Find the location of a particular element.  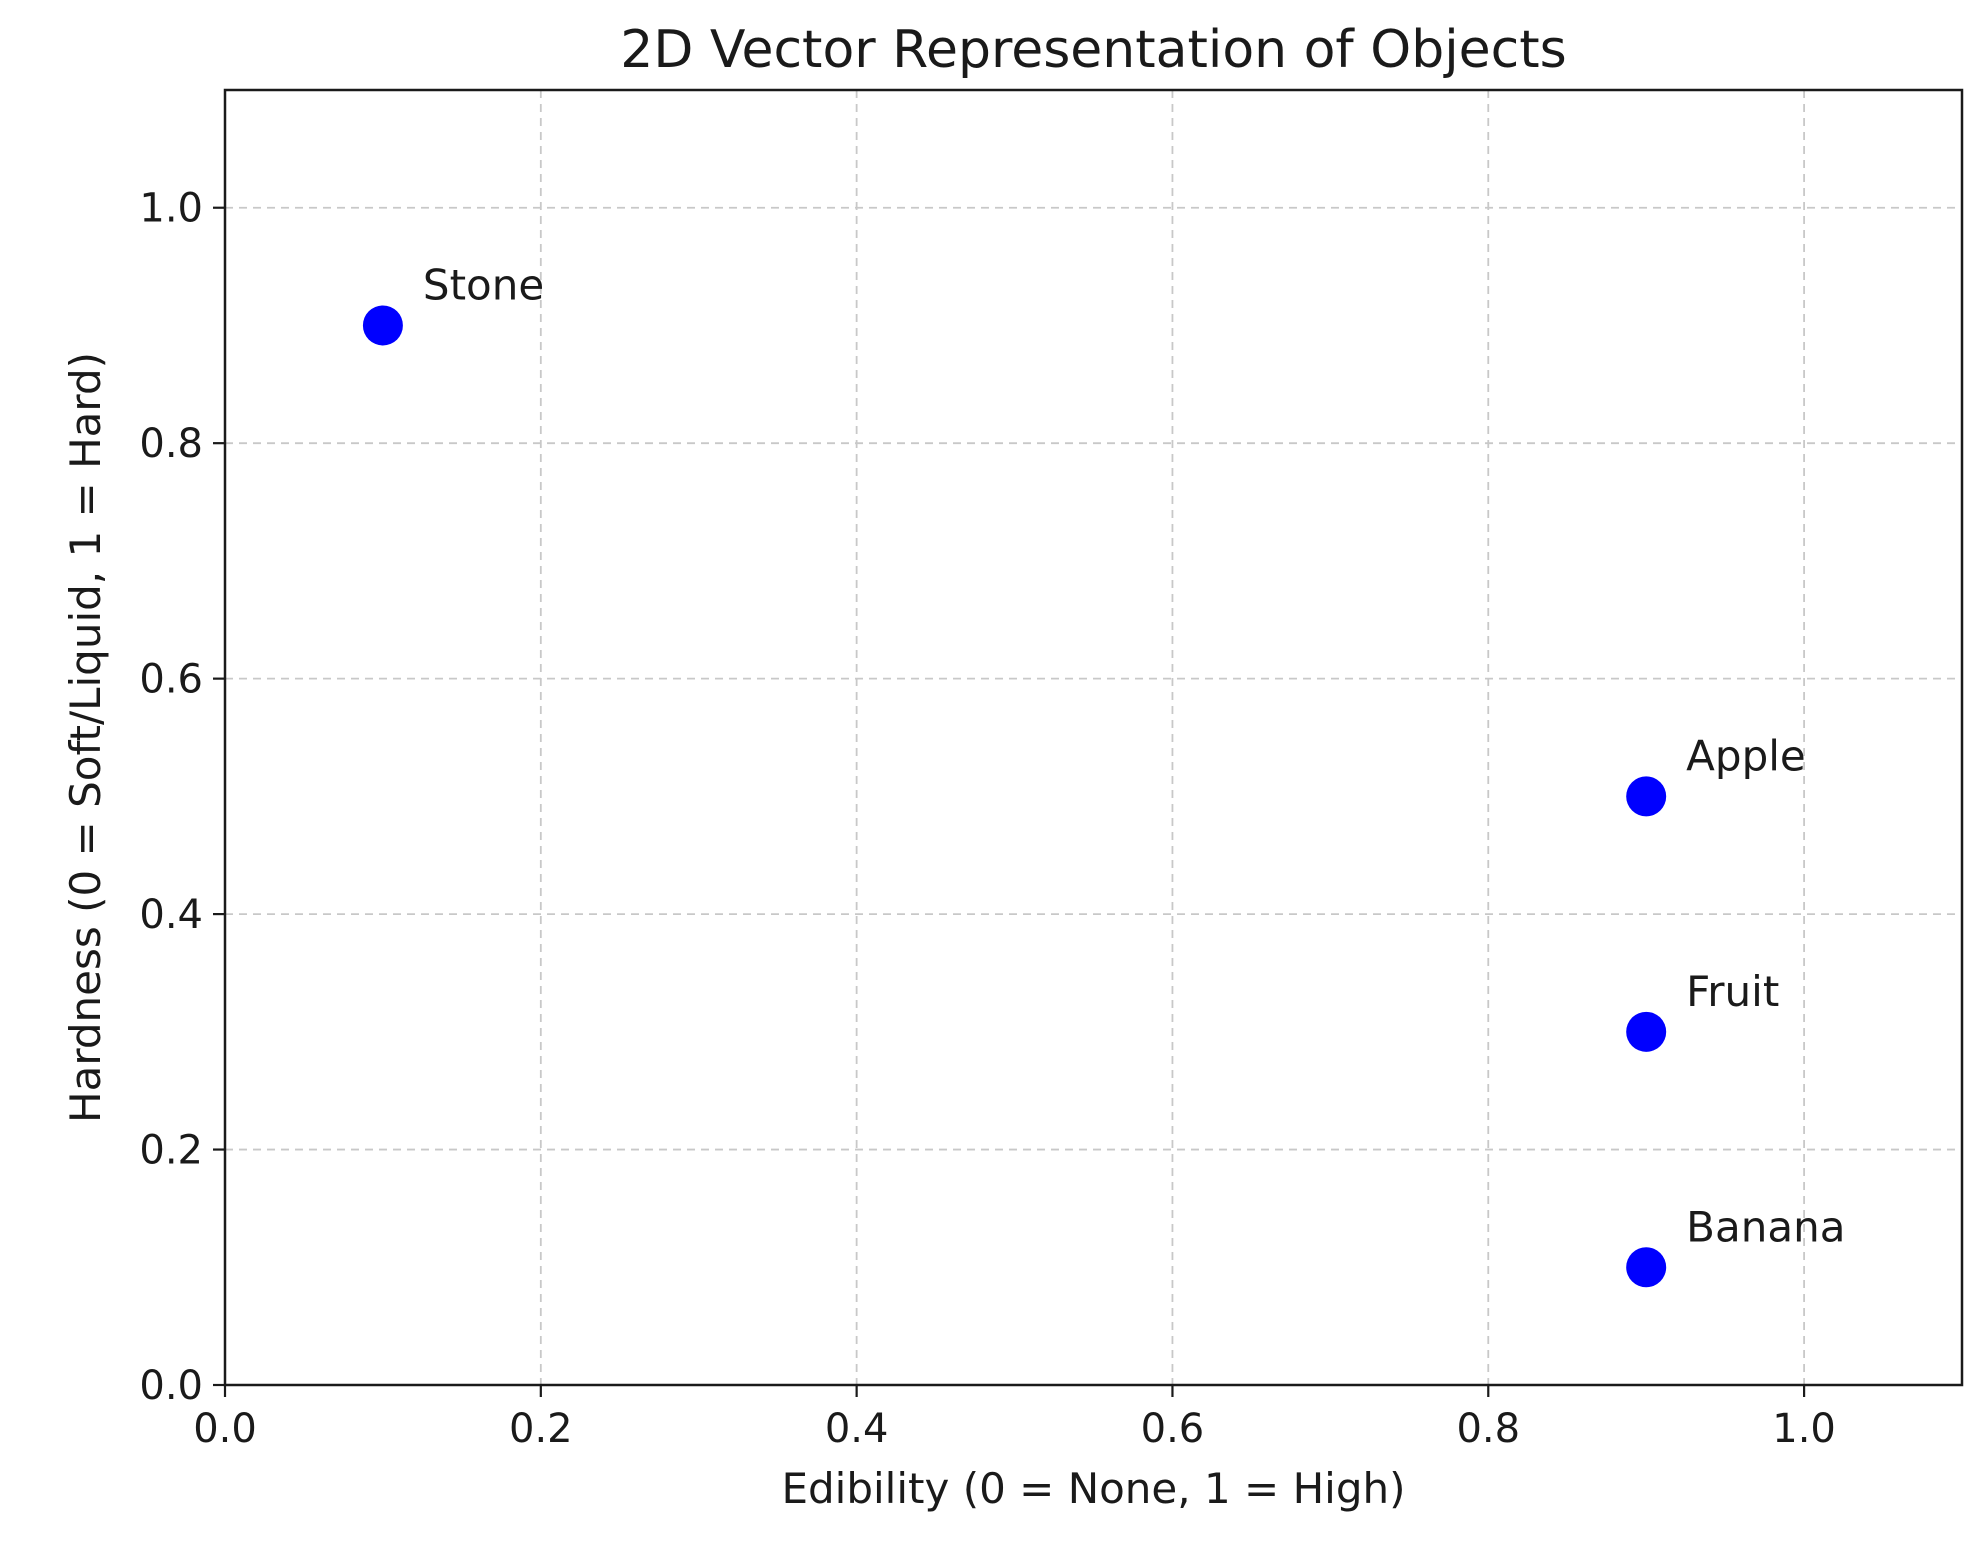

y-tick-label: 0.8 is located at coordinates (171, 444).